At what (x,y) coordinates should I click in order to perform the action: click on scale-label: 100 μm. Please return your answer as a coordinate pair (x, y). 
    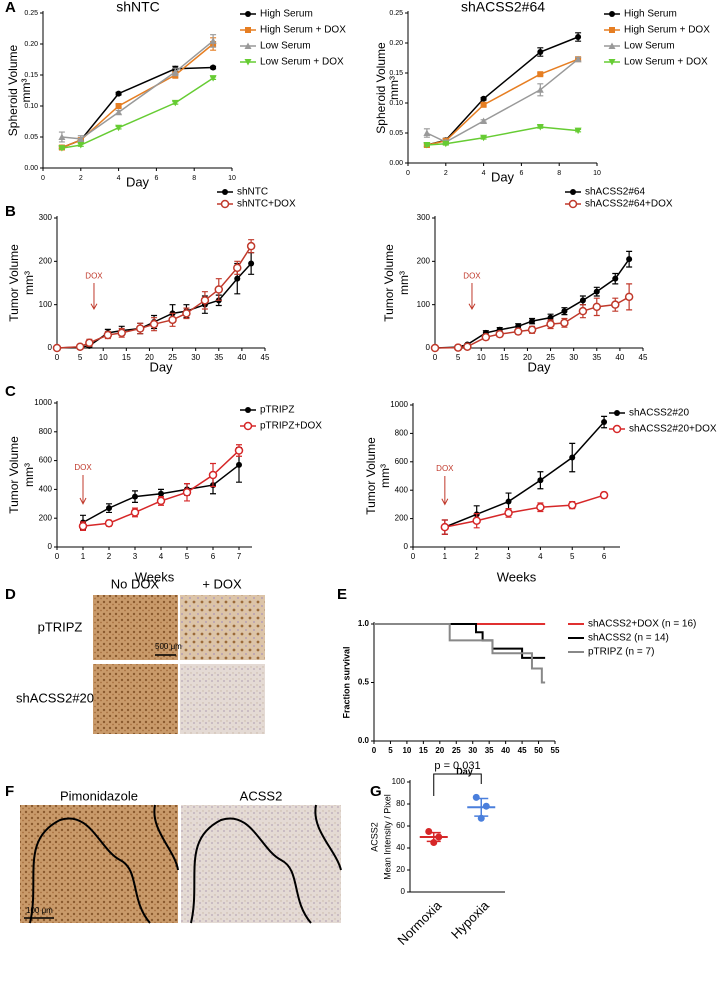
    Looking at the image, I should click on (39, 910).